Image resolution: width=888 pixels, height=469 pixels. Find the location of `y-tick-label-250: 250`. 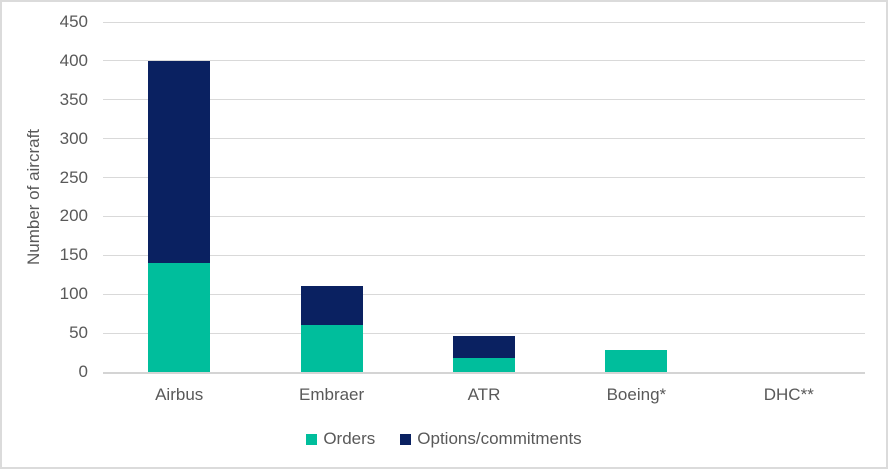

y-tick-label-250: 250 is located at coordinates (73, 177).